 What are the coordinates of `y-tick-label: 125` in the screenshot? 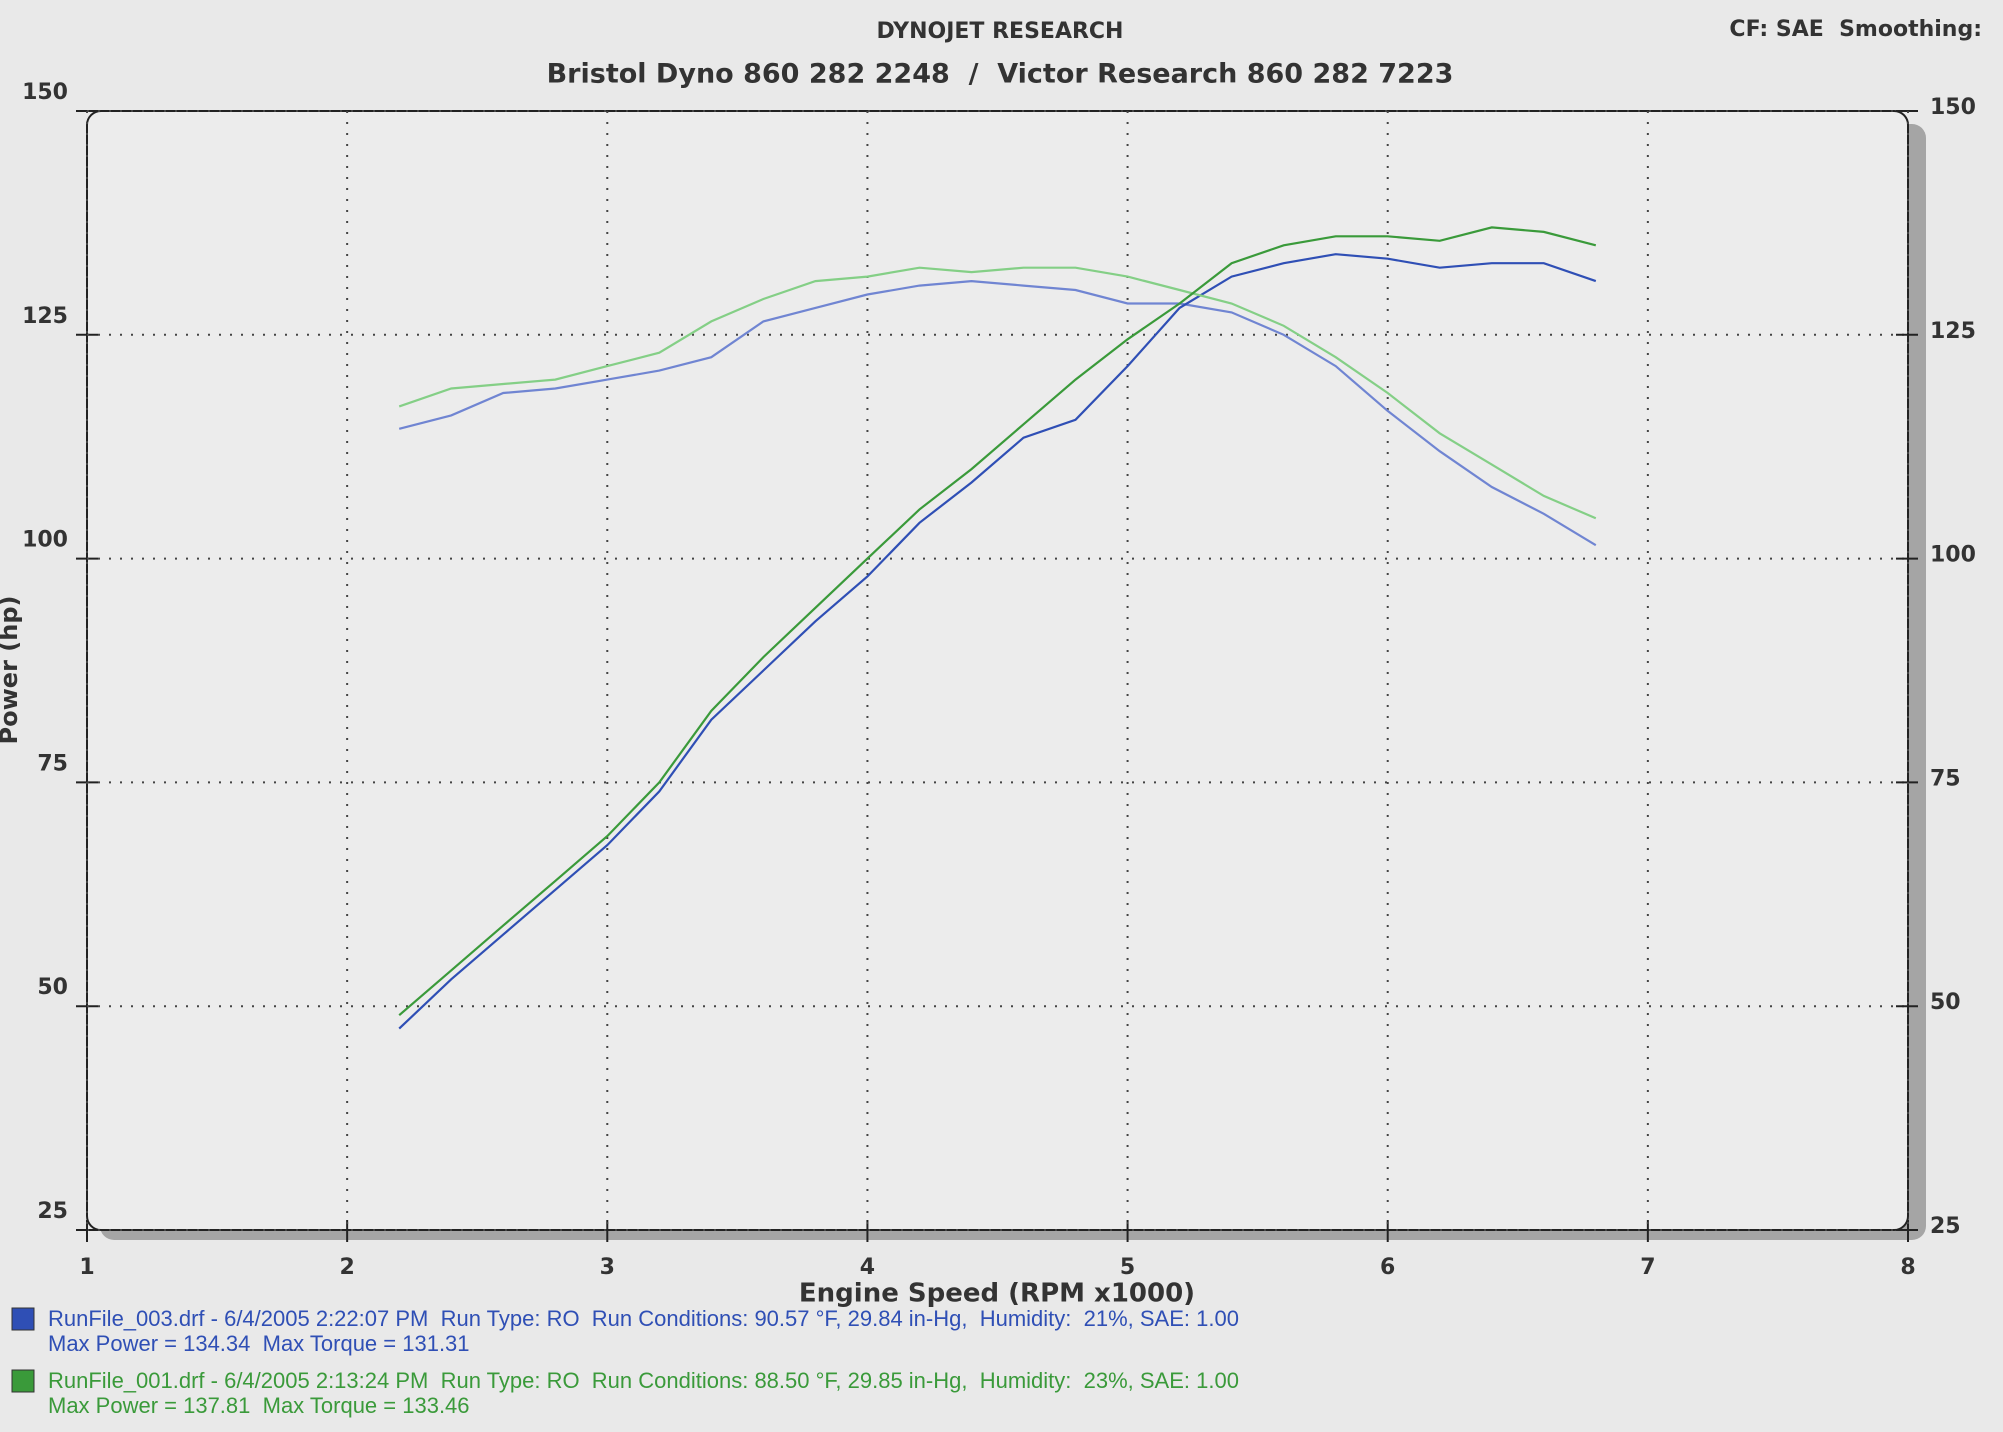 It's located at (45, 316).